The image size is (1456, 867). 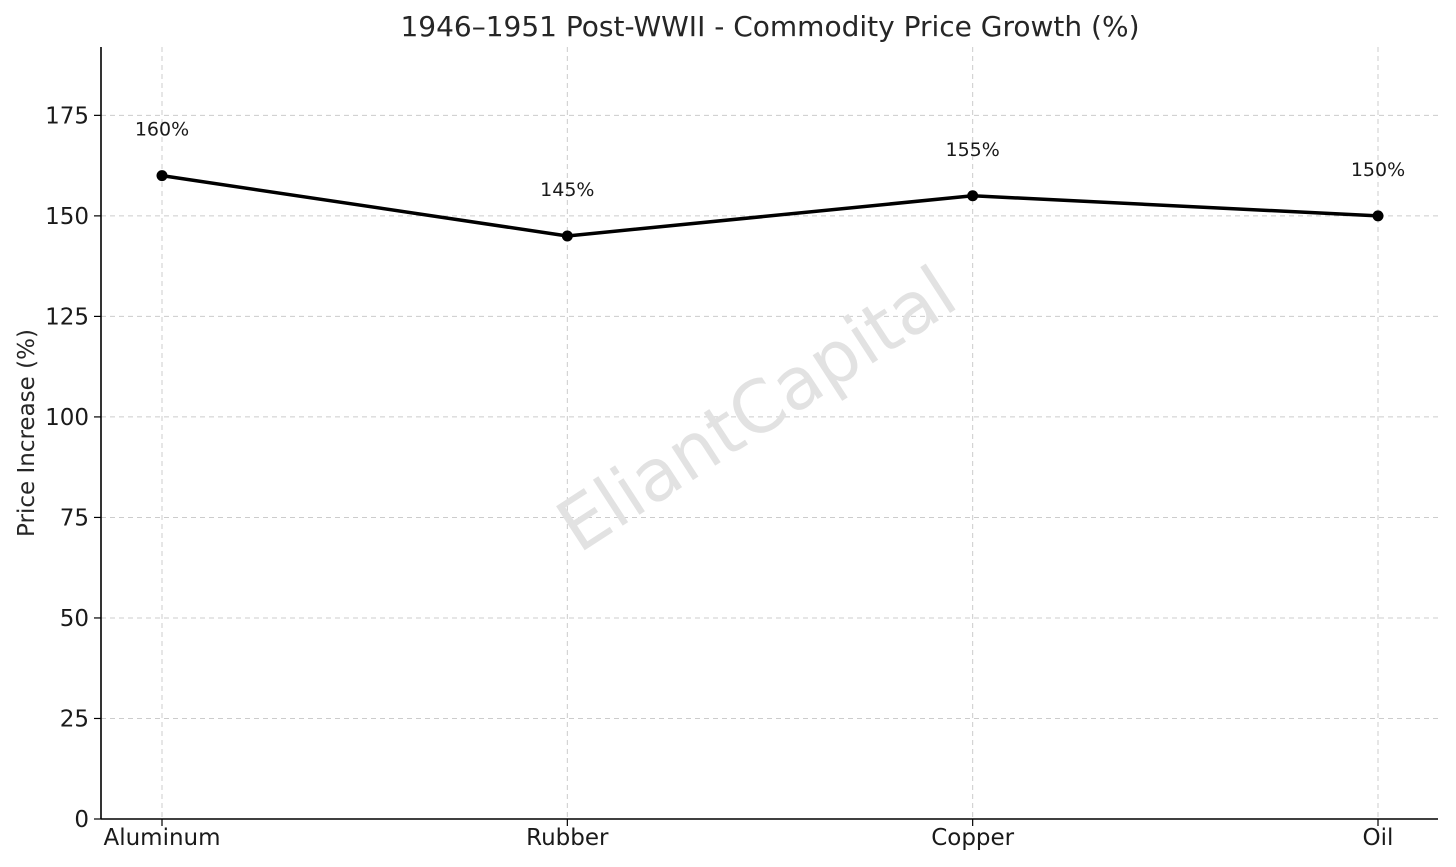 I want to click on y-ticks: 0 25 50 75 100 125 150 175, so click(x=73, y=468).